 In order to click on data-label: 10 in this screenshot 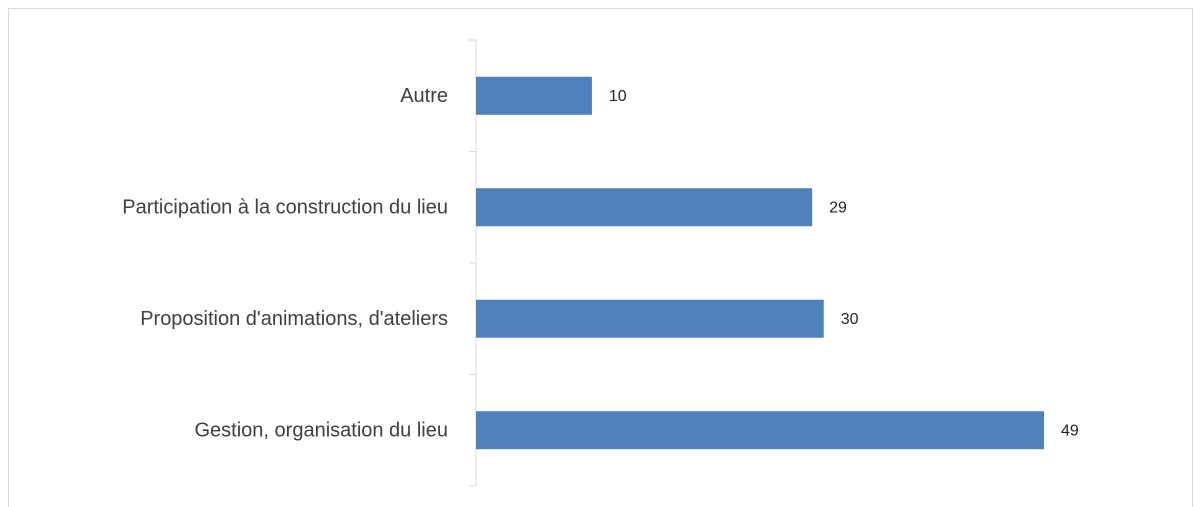, I will do `click(618, 96)`.